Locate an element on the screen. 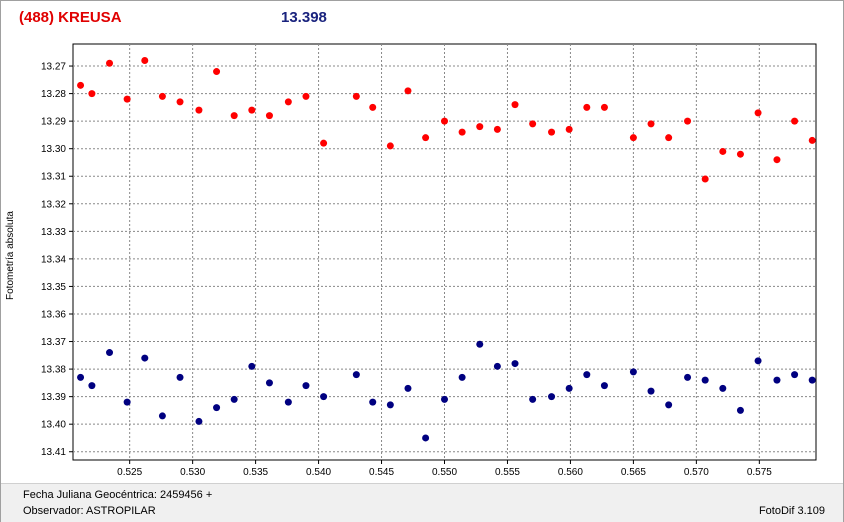 This screenshot has height=522, width=844. y-tick-label: 13.36 is located at coordinates (53, 314).